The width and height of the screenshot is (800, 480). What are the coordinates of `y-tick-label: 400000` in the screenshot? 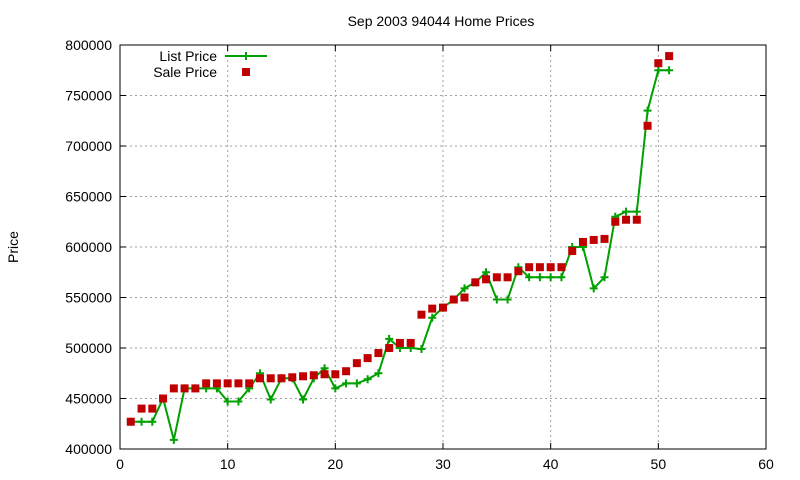 It's located at (88, 449).